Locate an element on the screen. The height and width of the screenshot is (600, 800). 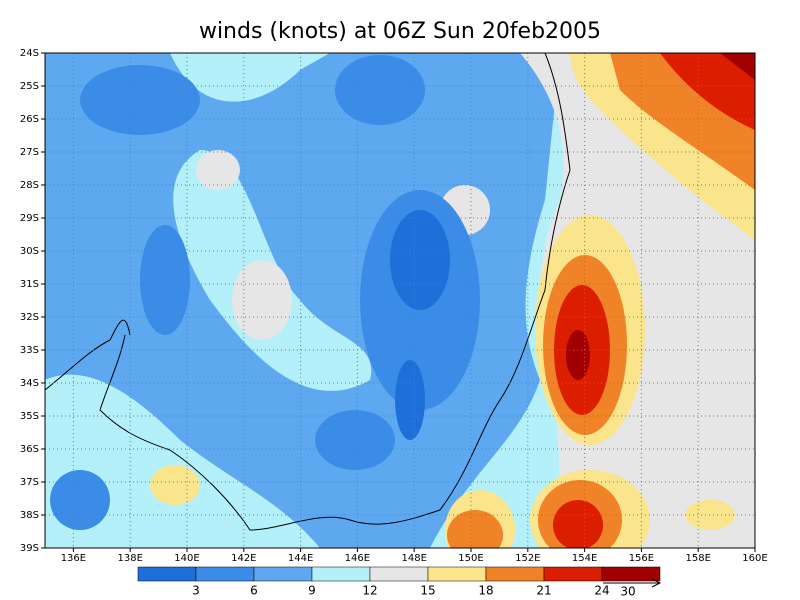
colorbar-label: 12 is located at coordinates (369, 591).